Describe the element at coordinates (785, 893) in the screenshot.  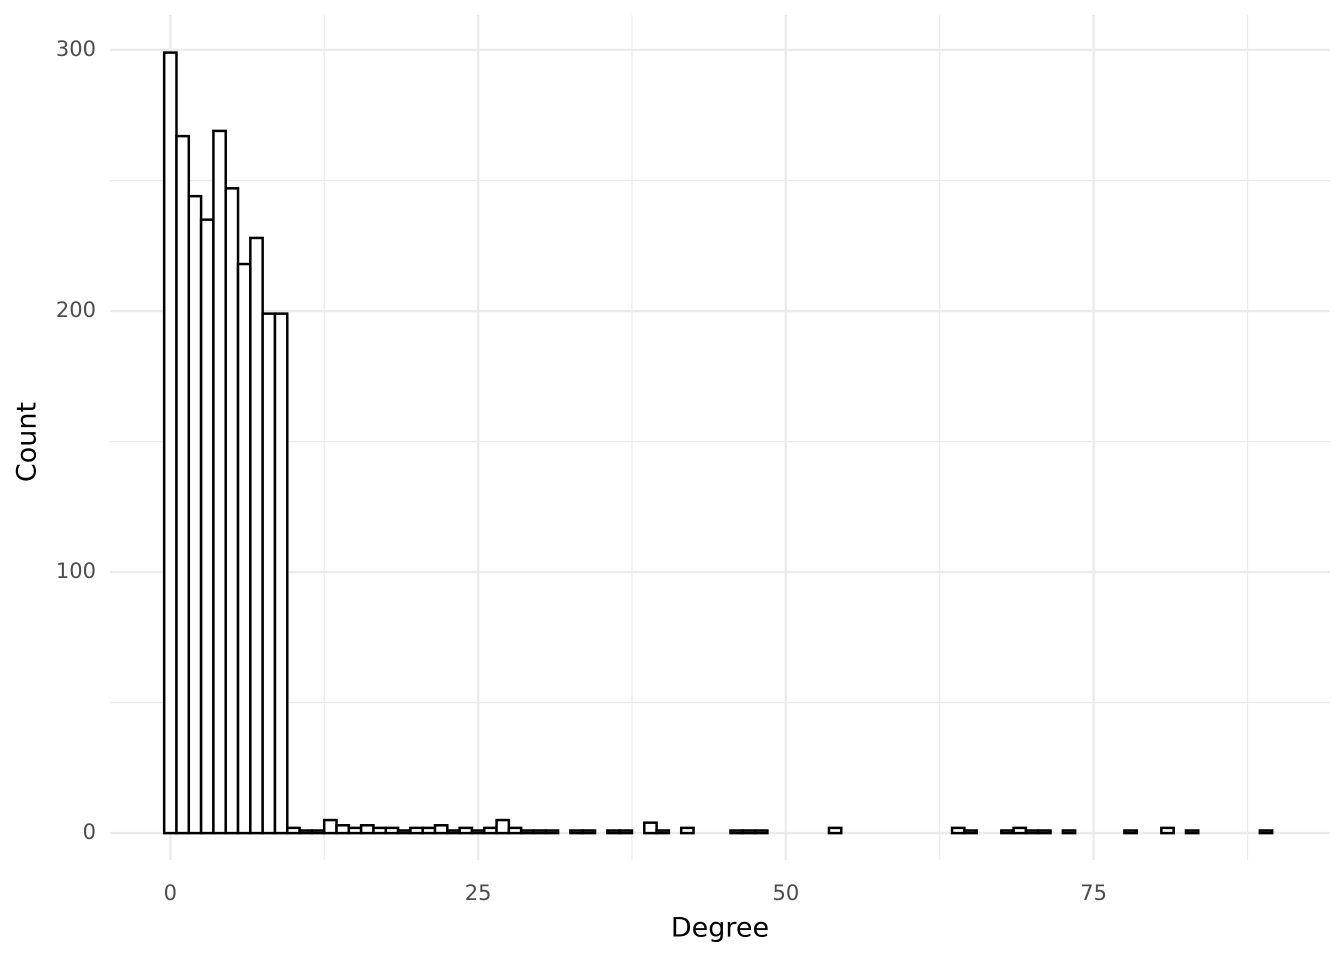
I see `x-tick-label: 50` at that location.